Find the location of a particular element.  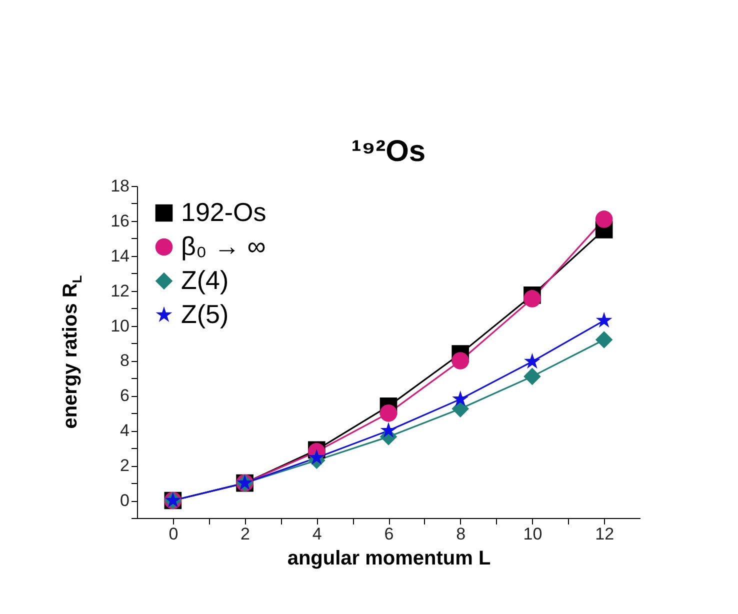

x-tick-label: 0 is located at coordinates (173, 534).